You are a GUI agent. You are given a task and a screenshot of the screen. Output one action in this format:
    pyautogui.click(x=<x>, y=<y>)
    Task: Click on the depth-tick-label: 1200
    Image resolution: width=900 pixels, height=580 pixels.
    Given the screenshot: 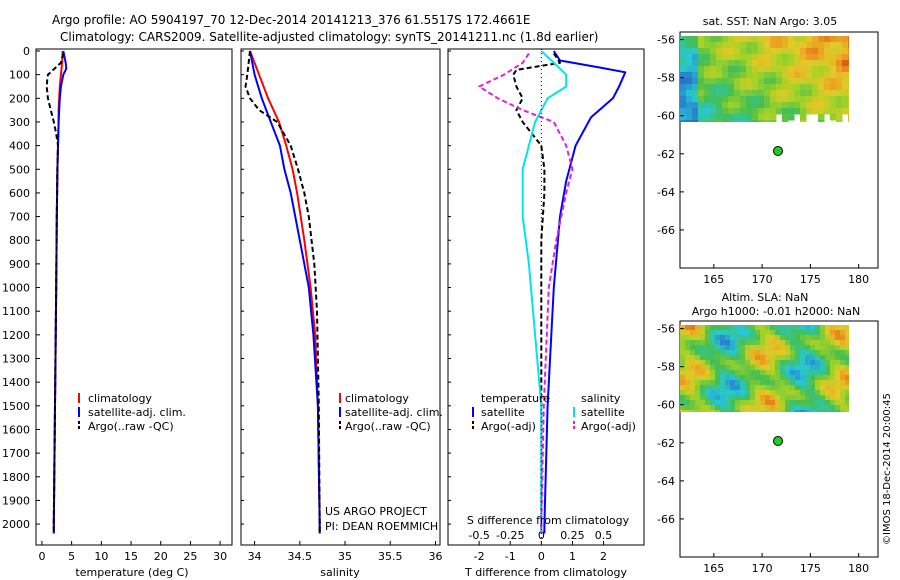 What is the action you would take?
    pyautogui.click(x=16, y=335)
    